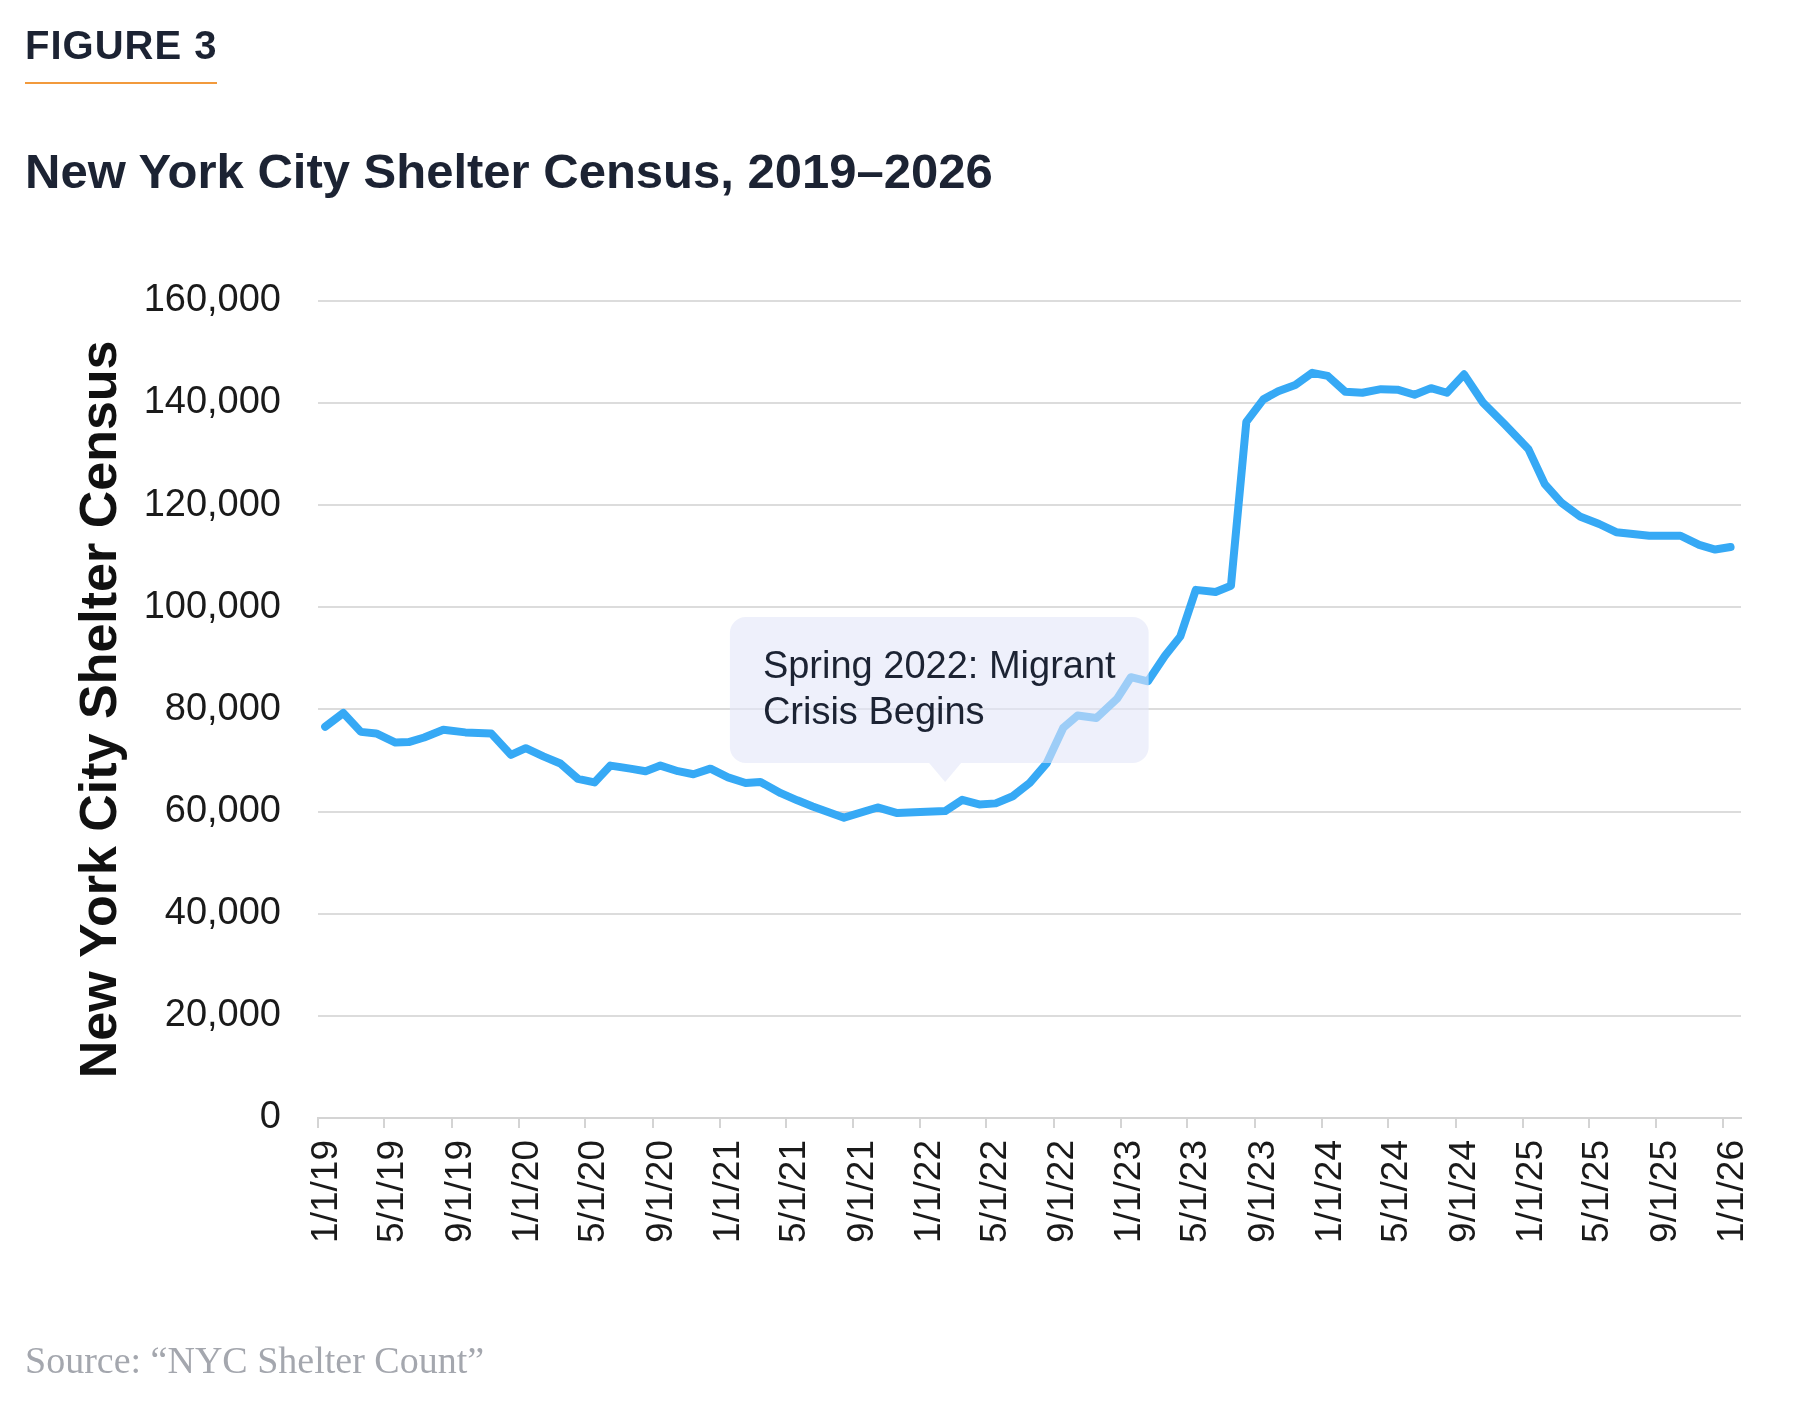 The height and width of the screenshot is (1415, 1800). What do you see at coordinates (1395, 1191) in the screenshot?
I see `x-tick-label: 5/1/24` at bounding box center [1395, 1191].